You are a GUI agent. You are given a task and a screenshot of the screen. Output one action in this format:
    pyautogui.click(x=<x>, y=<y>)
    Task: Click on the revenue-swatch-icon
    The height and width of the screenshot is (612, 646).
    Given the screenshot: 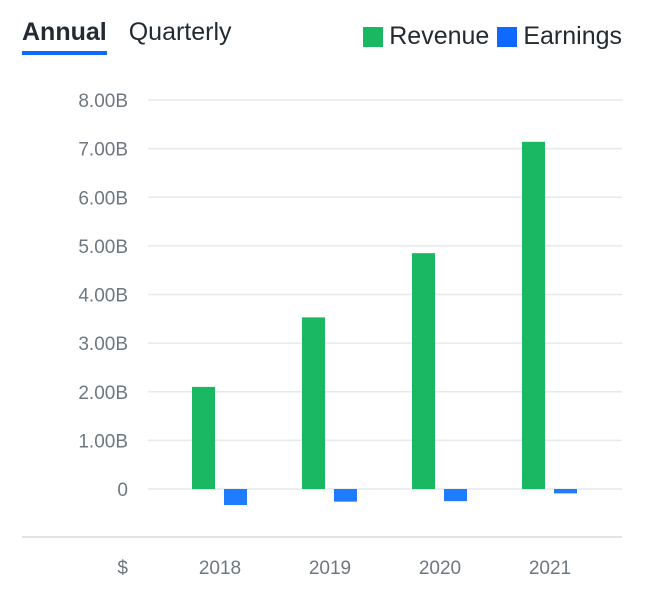 What is the action you would take?
    pyautogui.click(x=373, y=36)
    